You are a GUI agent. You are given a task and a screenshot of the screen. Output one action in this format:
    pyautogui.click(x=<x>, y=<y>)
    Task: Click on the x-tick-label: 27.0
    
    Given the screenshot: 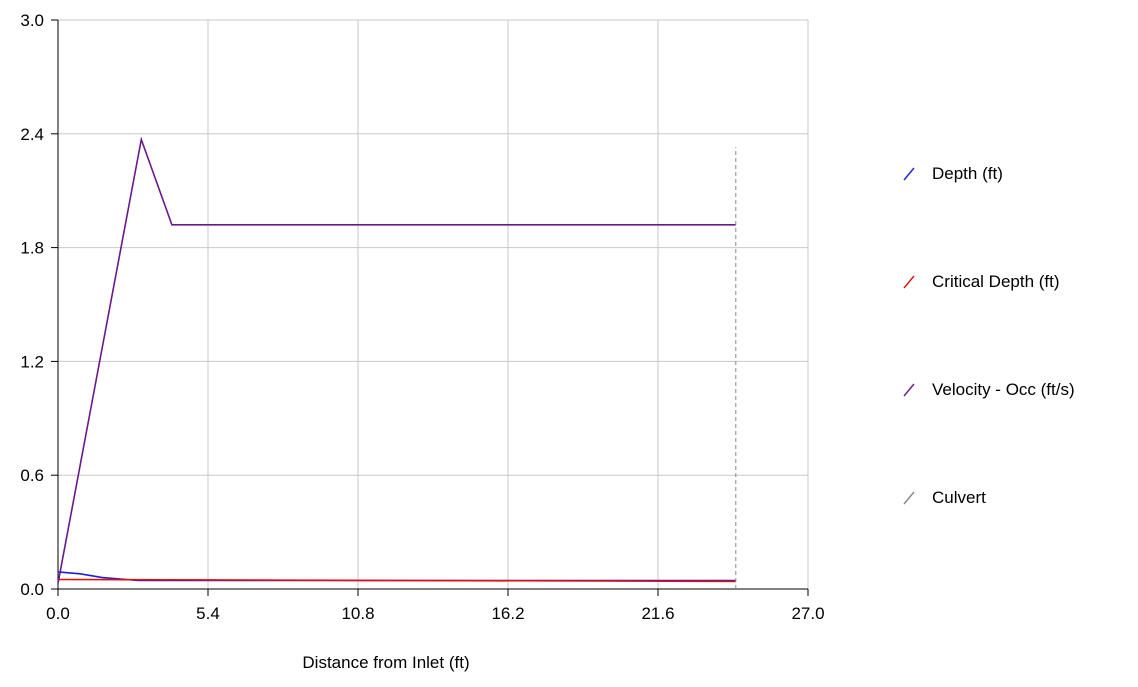 What is the action you would take?
    pyautogui.click(x=807, y=613)
    